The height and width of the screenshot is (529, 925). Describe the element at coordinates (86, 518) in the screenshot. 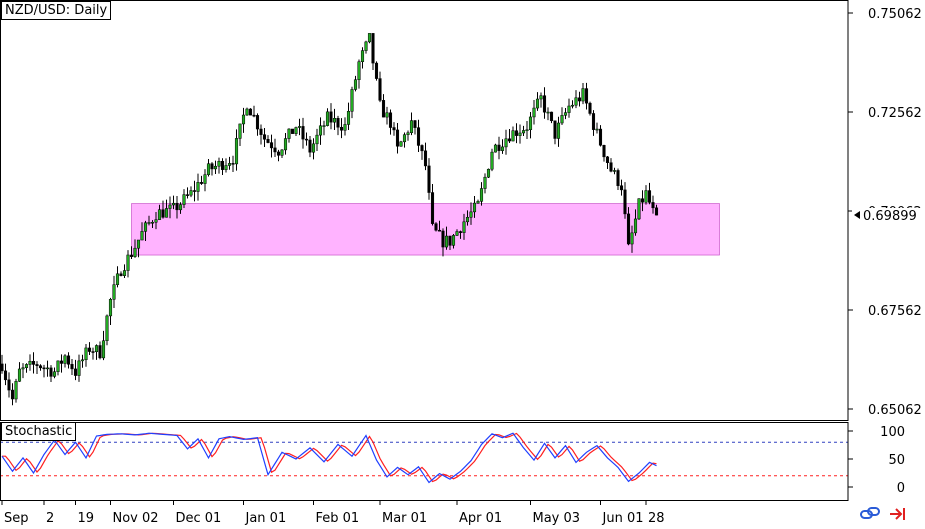

I see `time-axis-label: 19` at that location.